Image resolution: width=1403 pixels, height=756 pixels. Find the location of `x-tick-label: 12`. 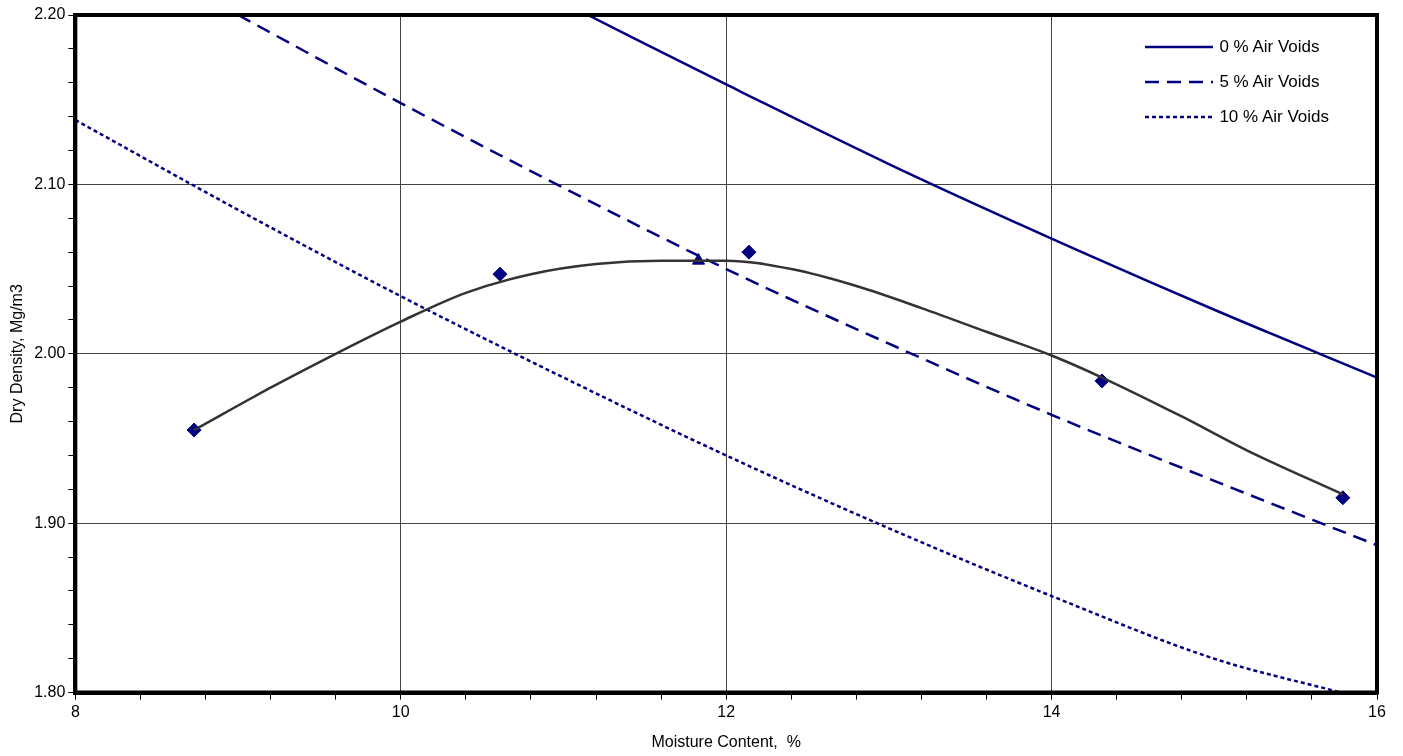

x-tick-label: 12 is located at coordinates (726, 711).